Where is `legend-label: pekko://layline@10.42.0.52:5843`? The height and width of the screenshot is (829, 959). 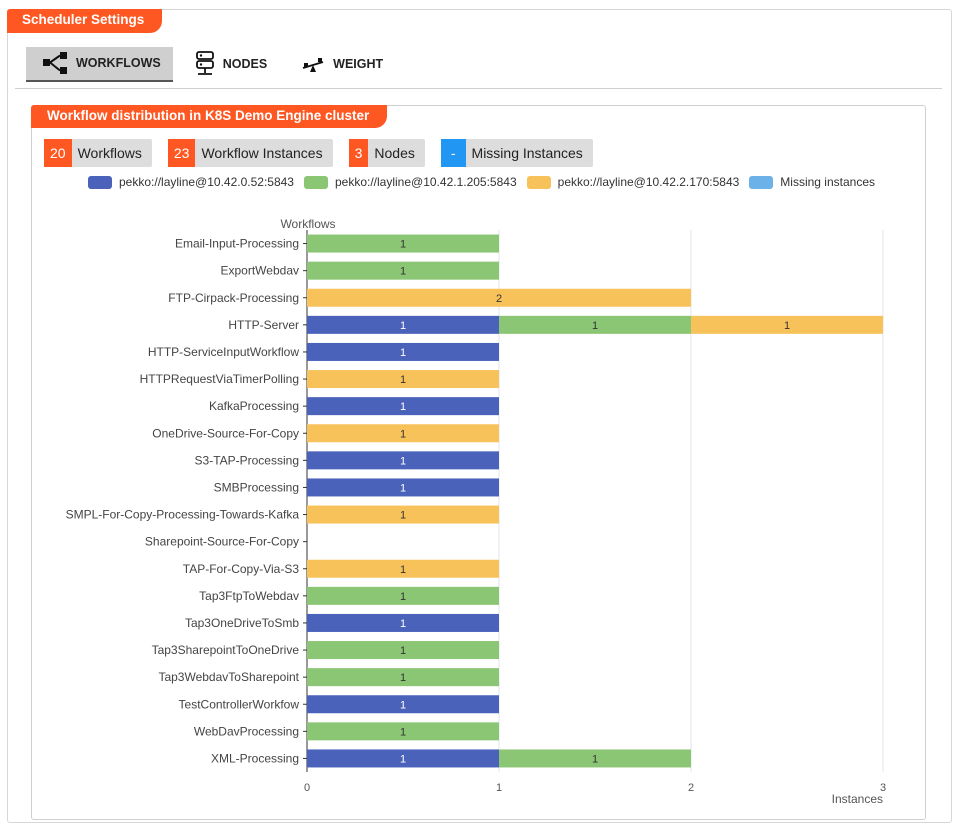 legend-label: pekko://layline@10.42.0.52:5843 is located at coordinates (206, 182).